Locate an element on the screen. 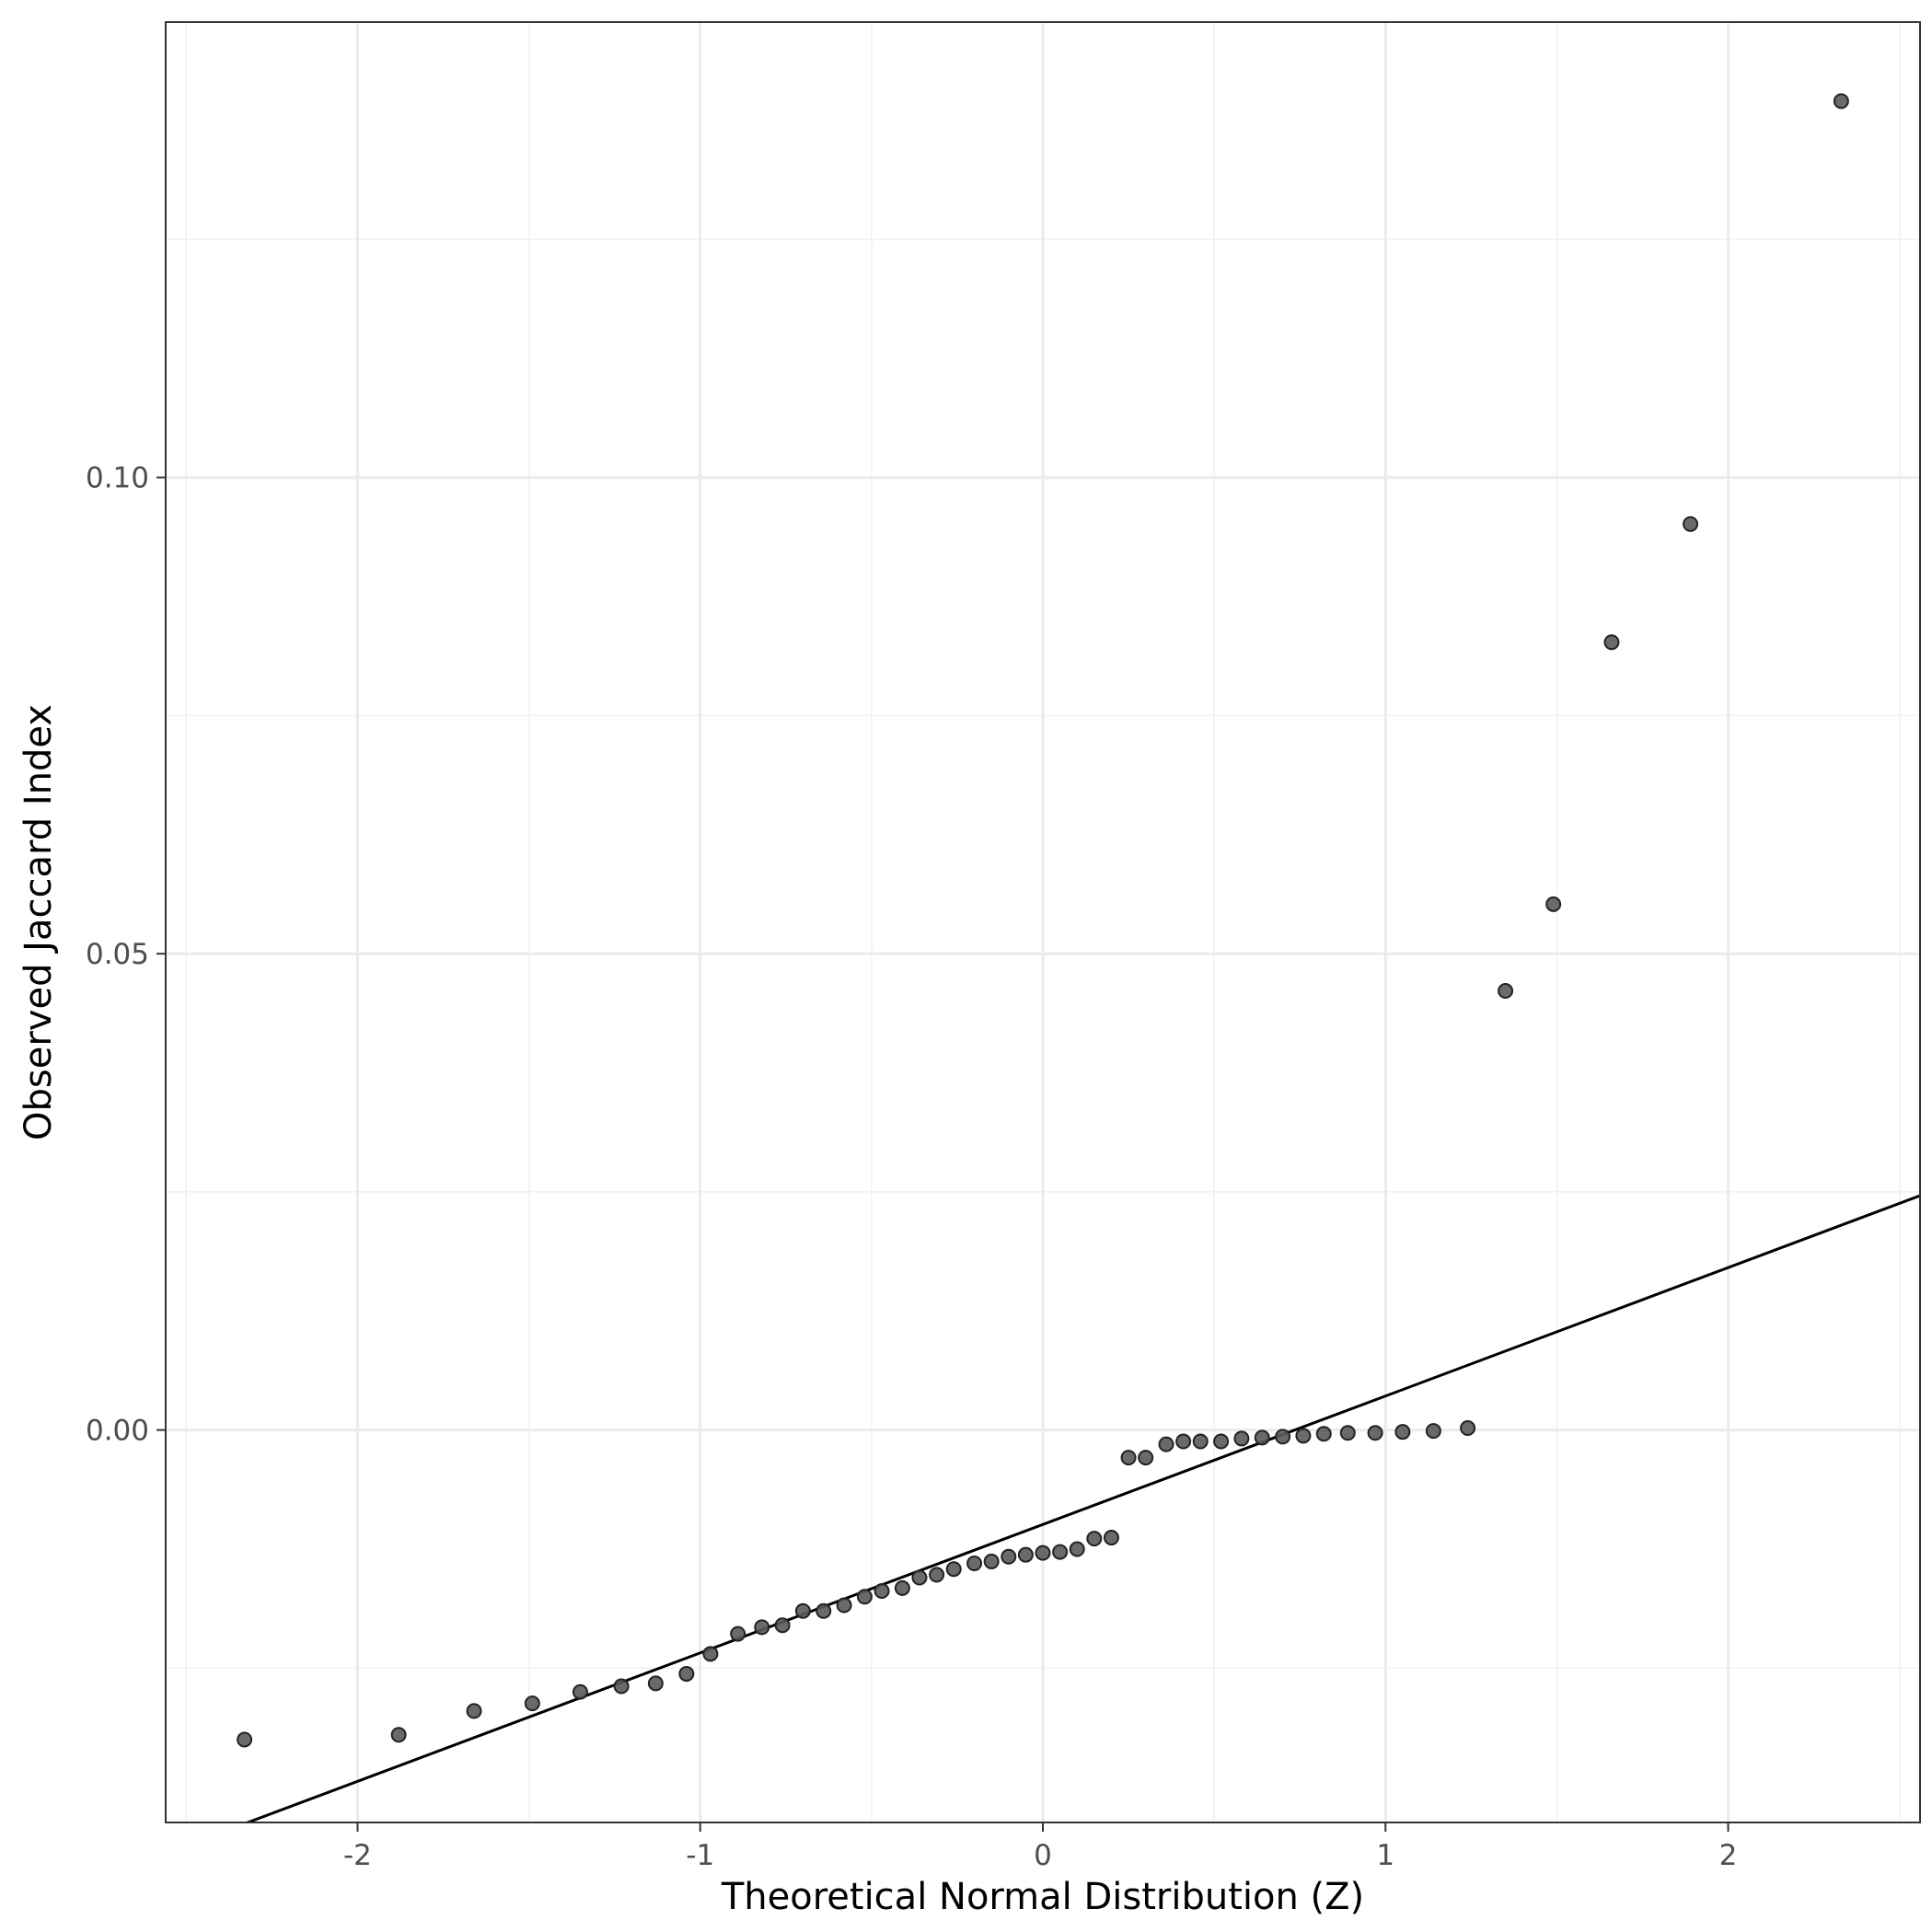 This screenshot has height=1932, width=1932. x-tick-label: 1 is located at coordinates (1385, 1856).